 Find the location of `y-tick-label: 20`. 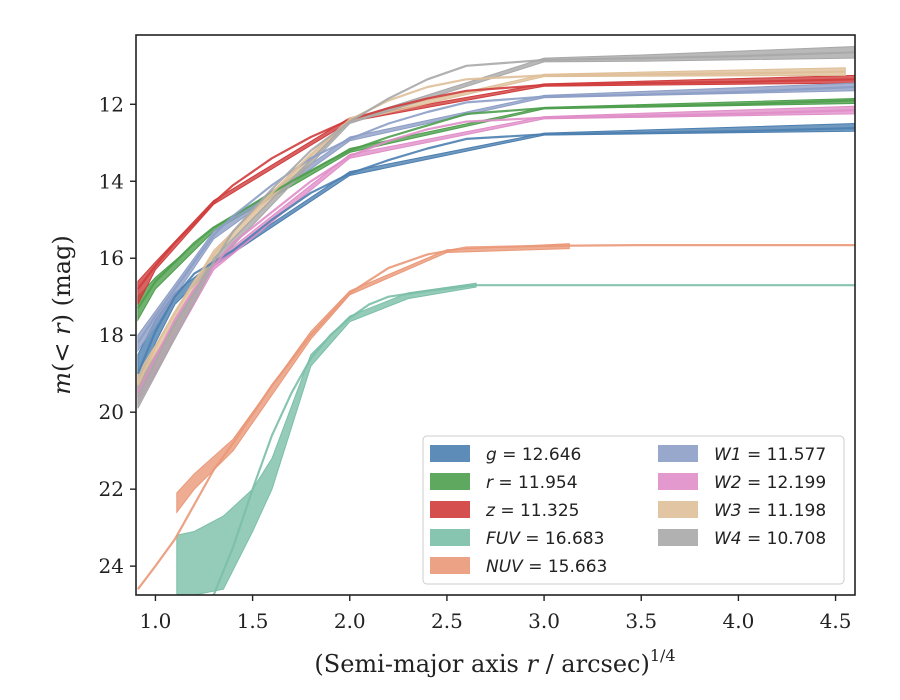

y-tick-label: 20 is located at coordinates (111, 412).